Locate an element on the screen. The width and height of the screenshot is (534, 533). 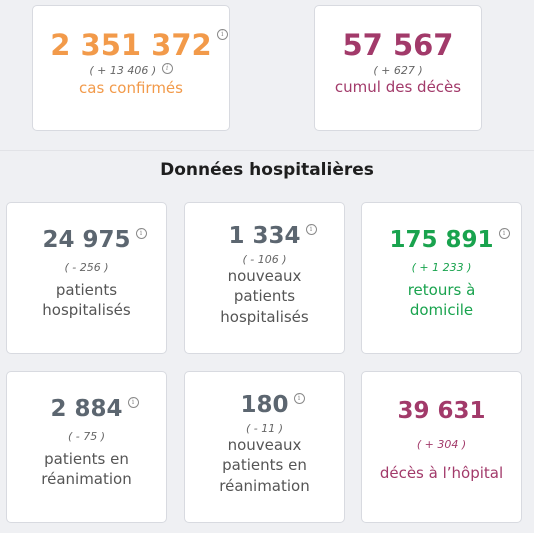
confirmed-cases-card: 2 351 372 i ( + 13 406 ) i cas confirmés is located at coordinates (131, 68).